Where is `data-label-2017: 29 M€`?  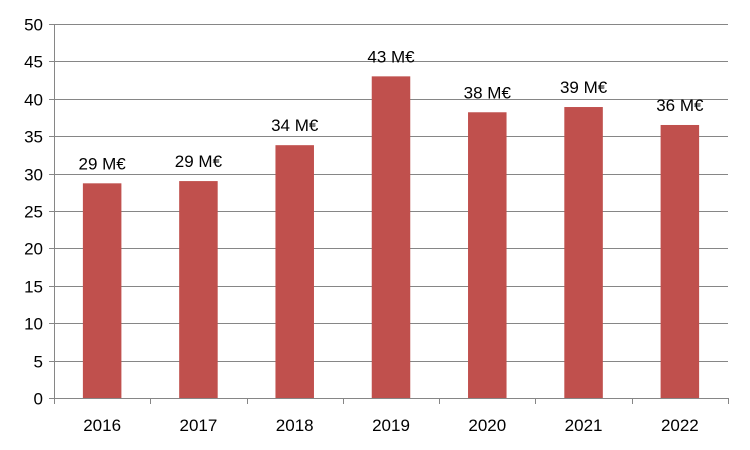 data-label-2017: 29 M€ is located at coordinates (199, 161).